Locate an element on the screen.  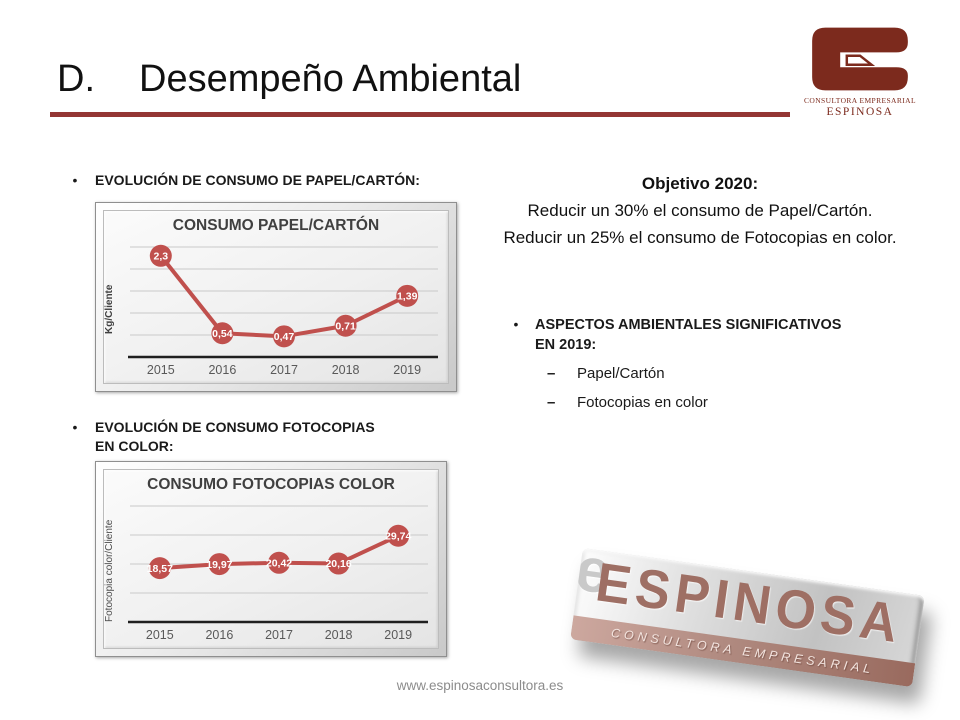
svg-text: 0,54 is located at coordinates (222, 334).